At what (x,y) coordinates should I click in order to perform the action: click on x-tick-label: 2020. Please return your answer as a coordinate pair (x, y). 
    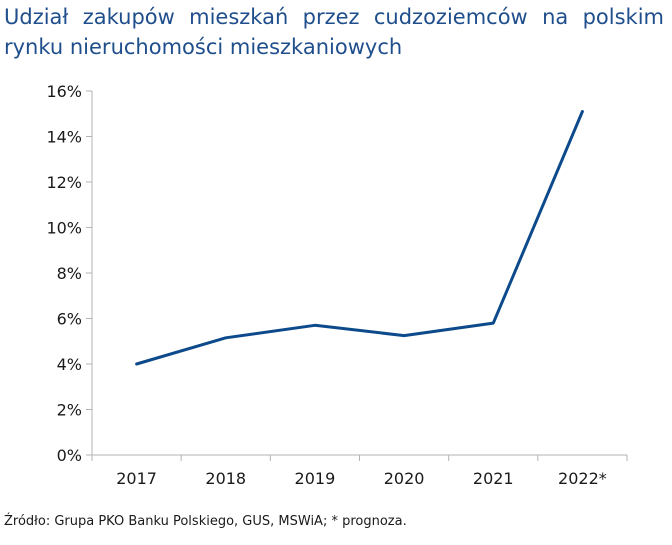
    Looking at the image, I should click on (404, 478).